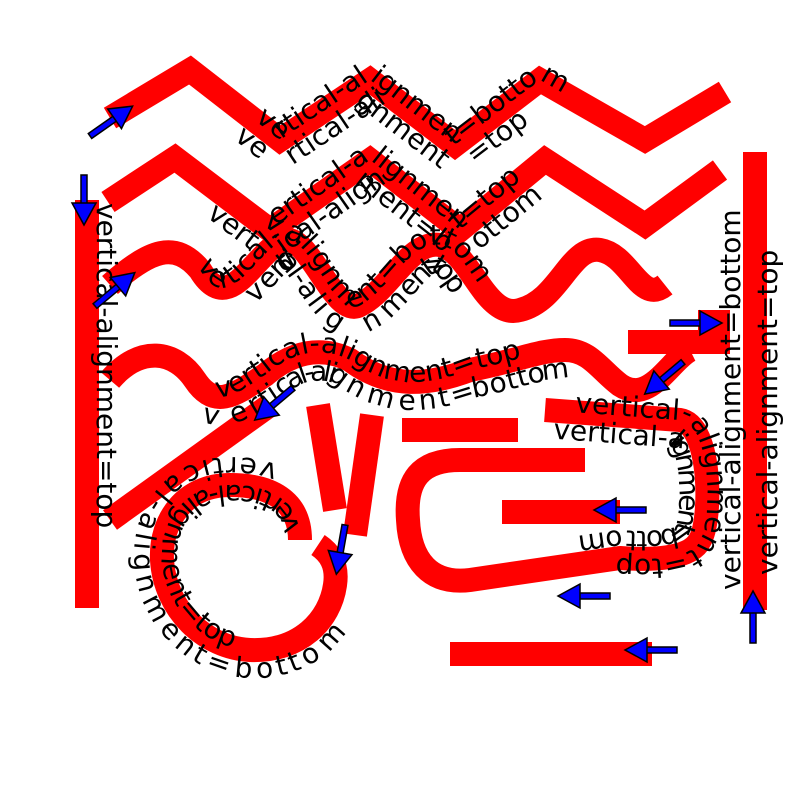  What do you see at coordinates (345, 470) in the screenshot?
I see `v-shape-path` at bounding box center [345, 470].